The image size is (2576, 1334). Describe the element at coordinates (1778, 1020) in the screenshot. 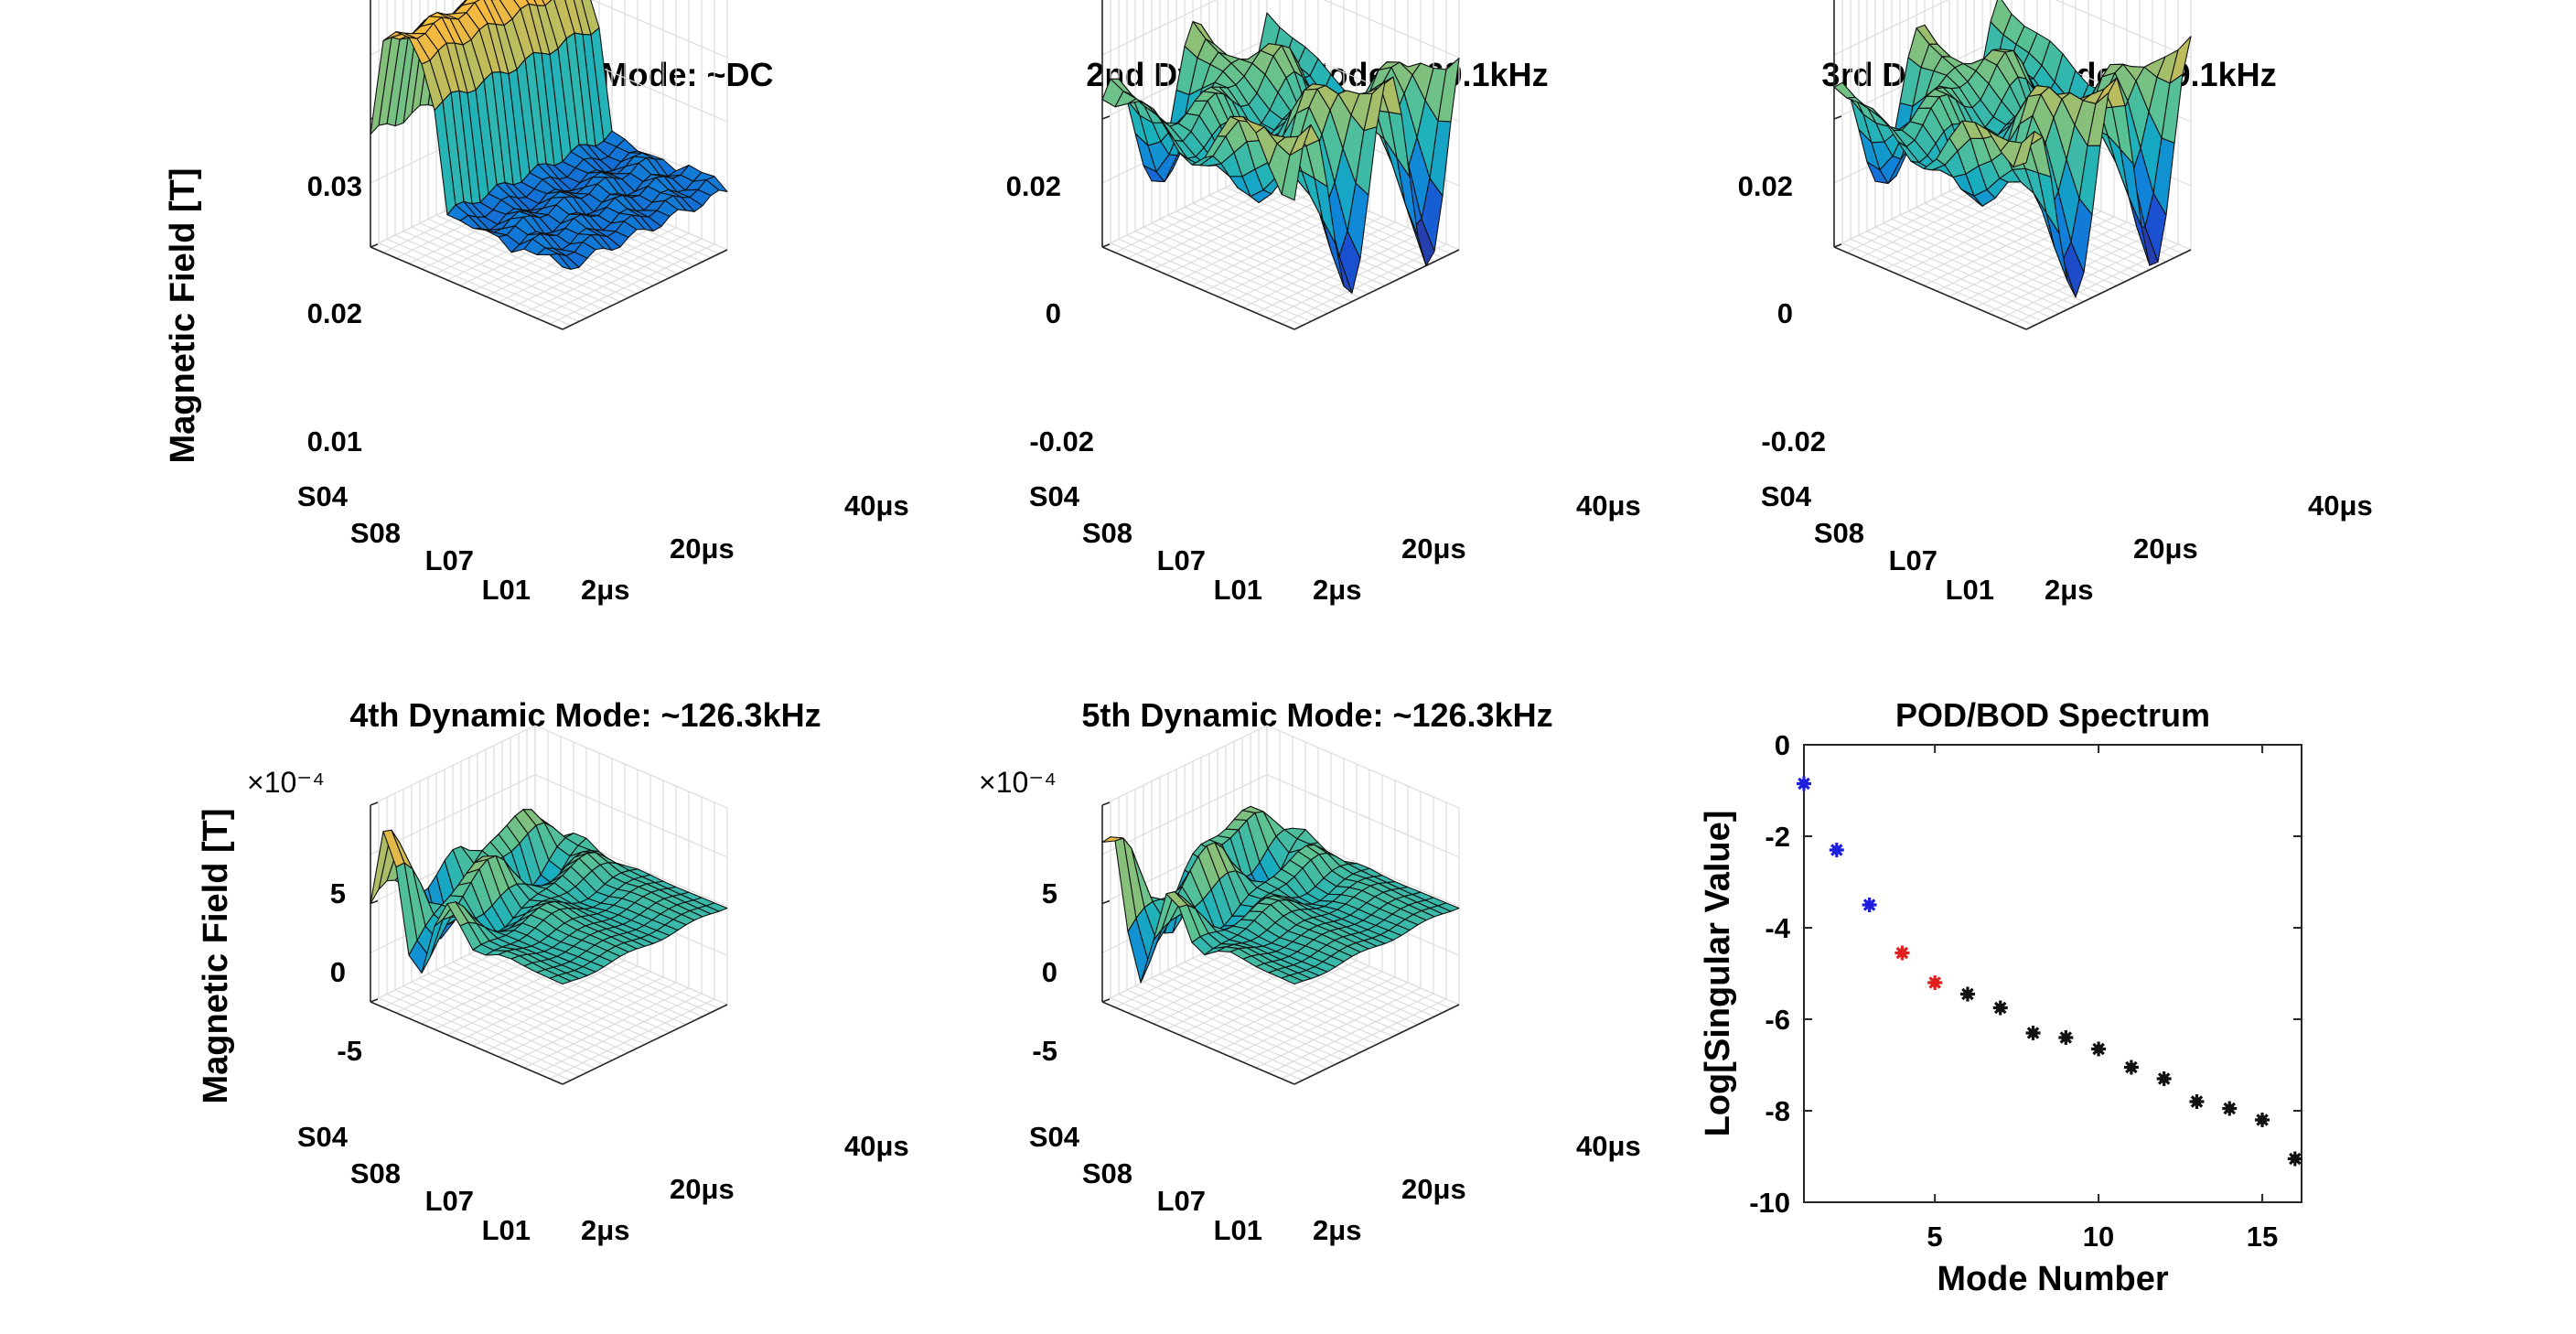

I see `spectrum-ytick-m6: -6` at that location.